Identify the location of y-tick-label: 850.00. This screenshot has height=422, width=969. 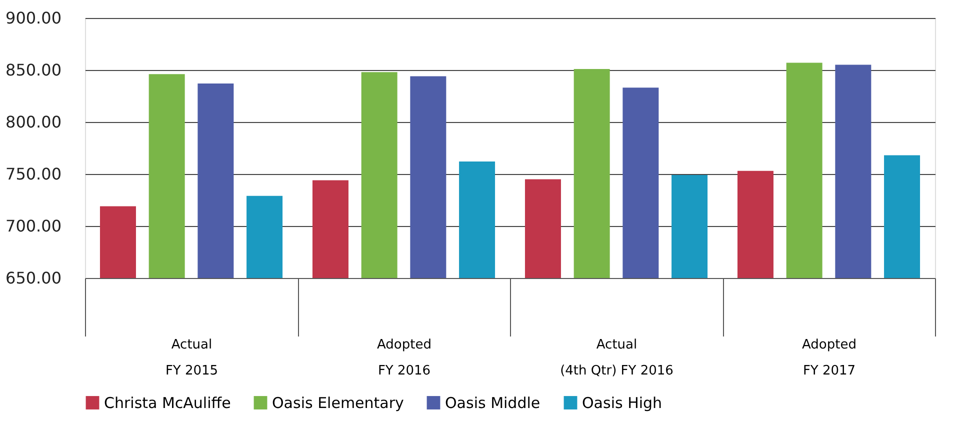
(34, 70).